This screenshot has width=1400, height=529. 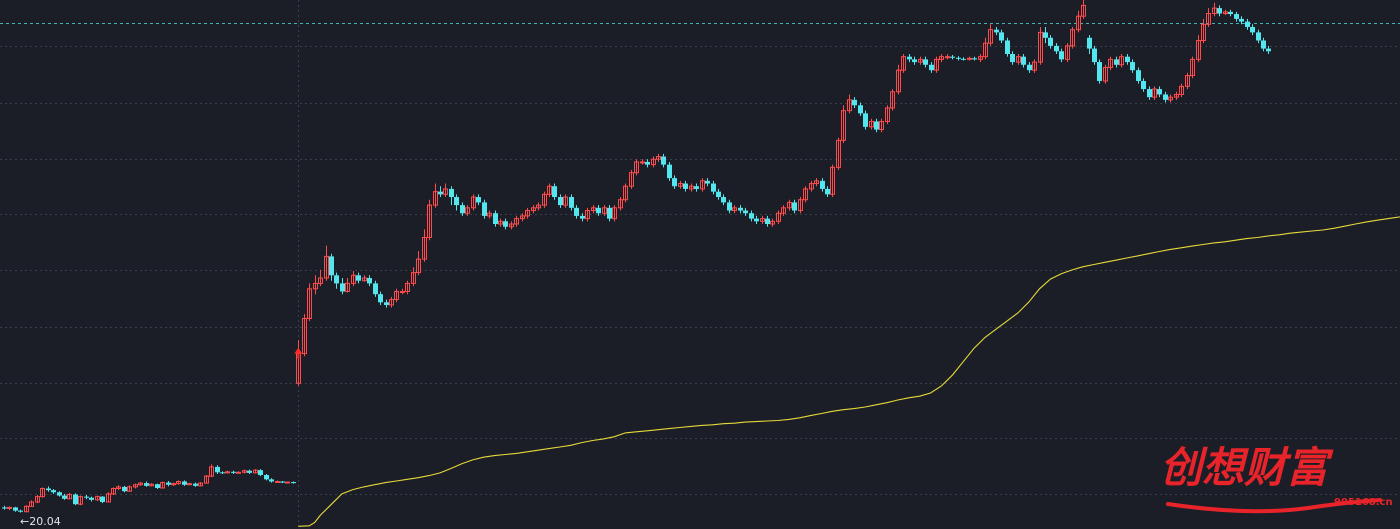 I want to click on watermark-swoosh, so click(x=1274, y=506).